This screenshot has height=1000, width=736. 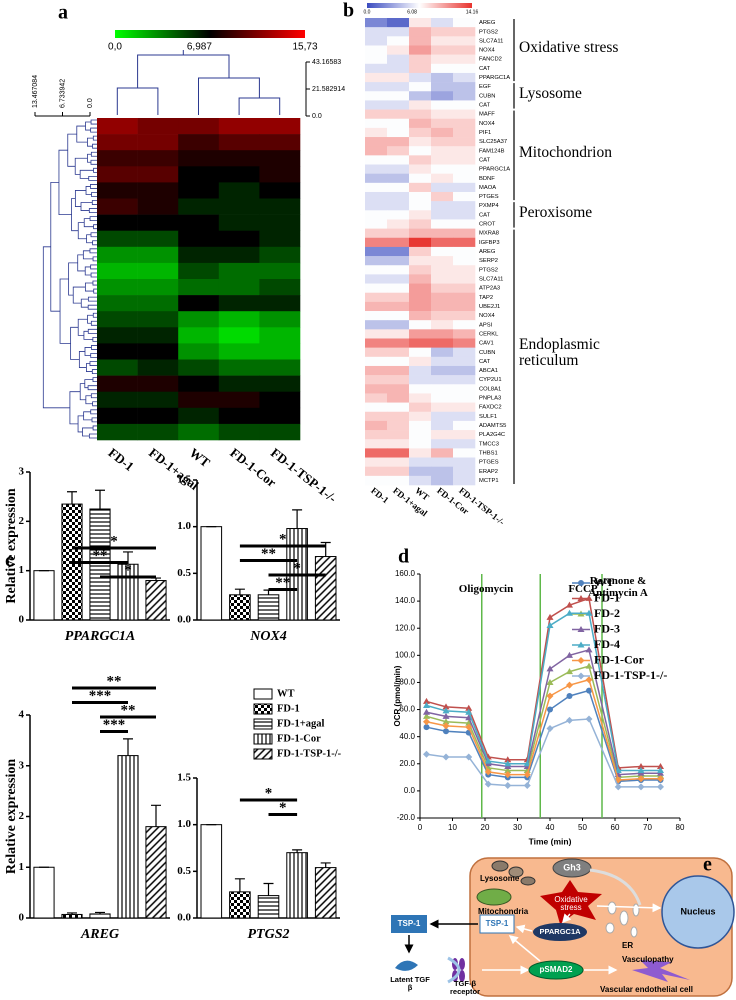 What do you see at coordinates (263, 739) in the screenshot?
I see `legend-swatch` at bounding box center [263, 739].